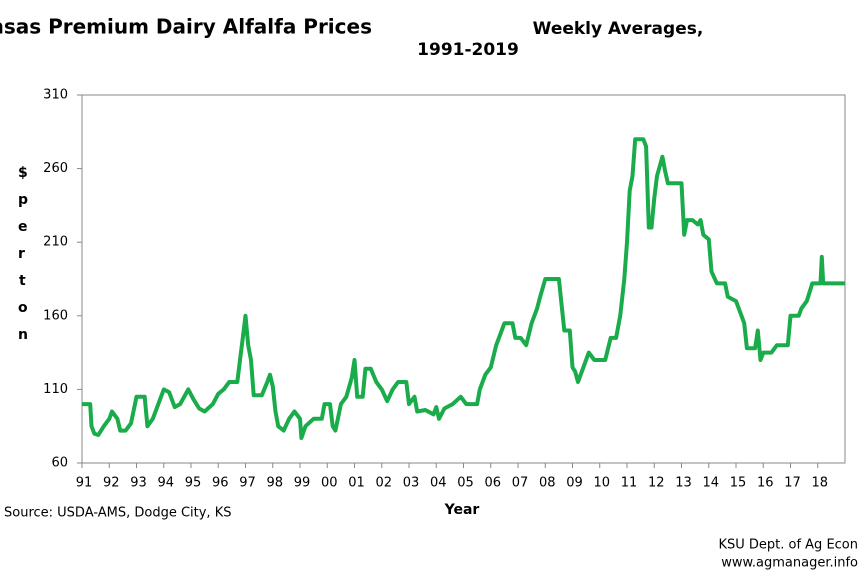 The image size is (864, 574). I want to click on x-tick-label: 99, so click(302, 483).